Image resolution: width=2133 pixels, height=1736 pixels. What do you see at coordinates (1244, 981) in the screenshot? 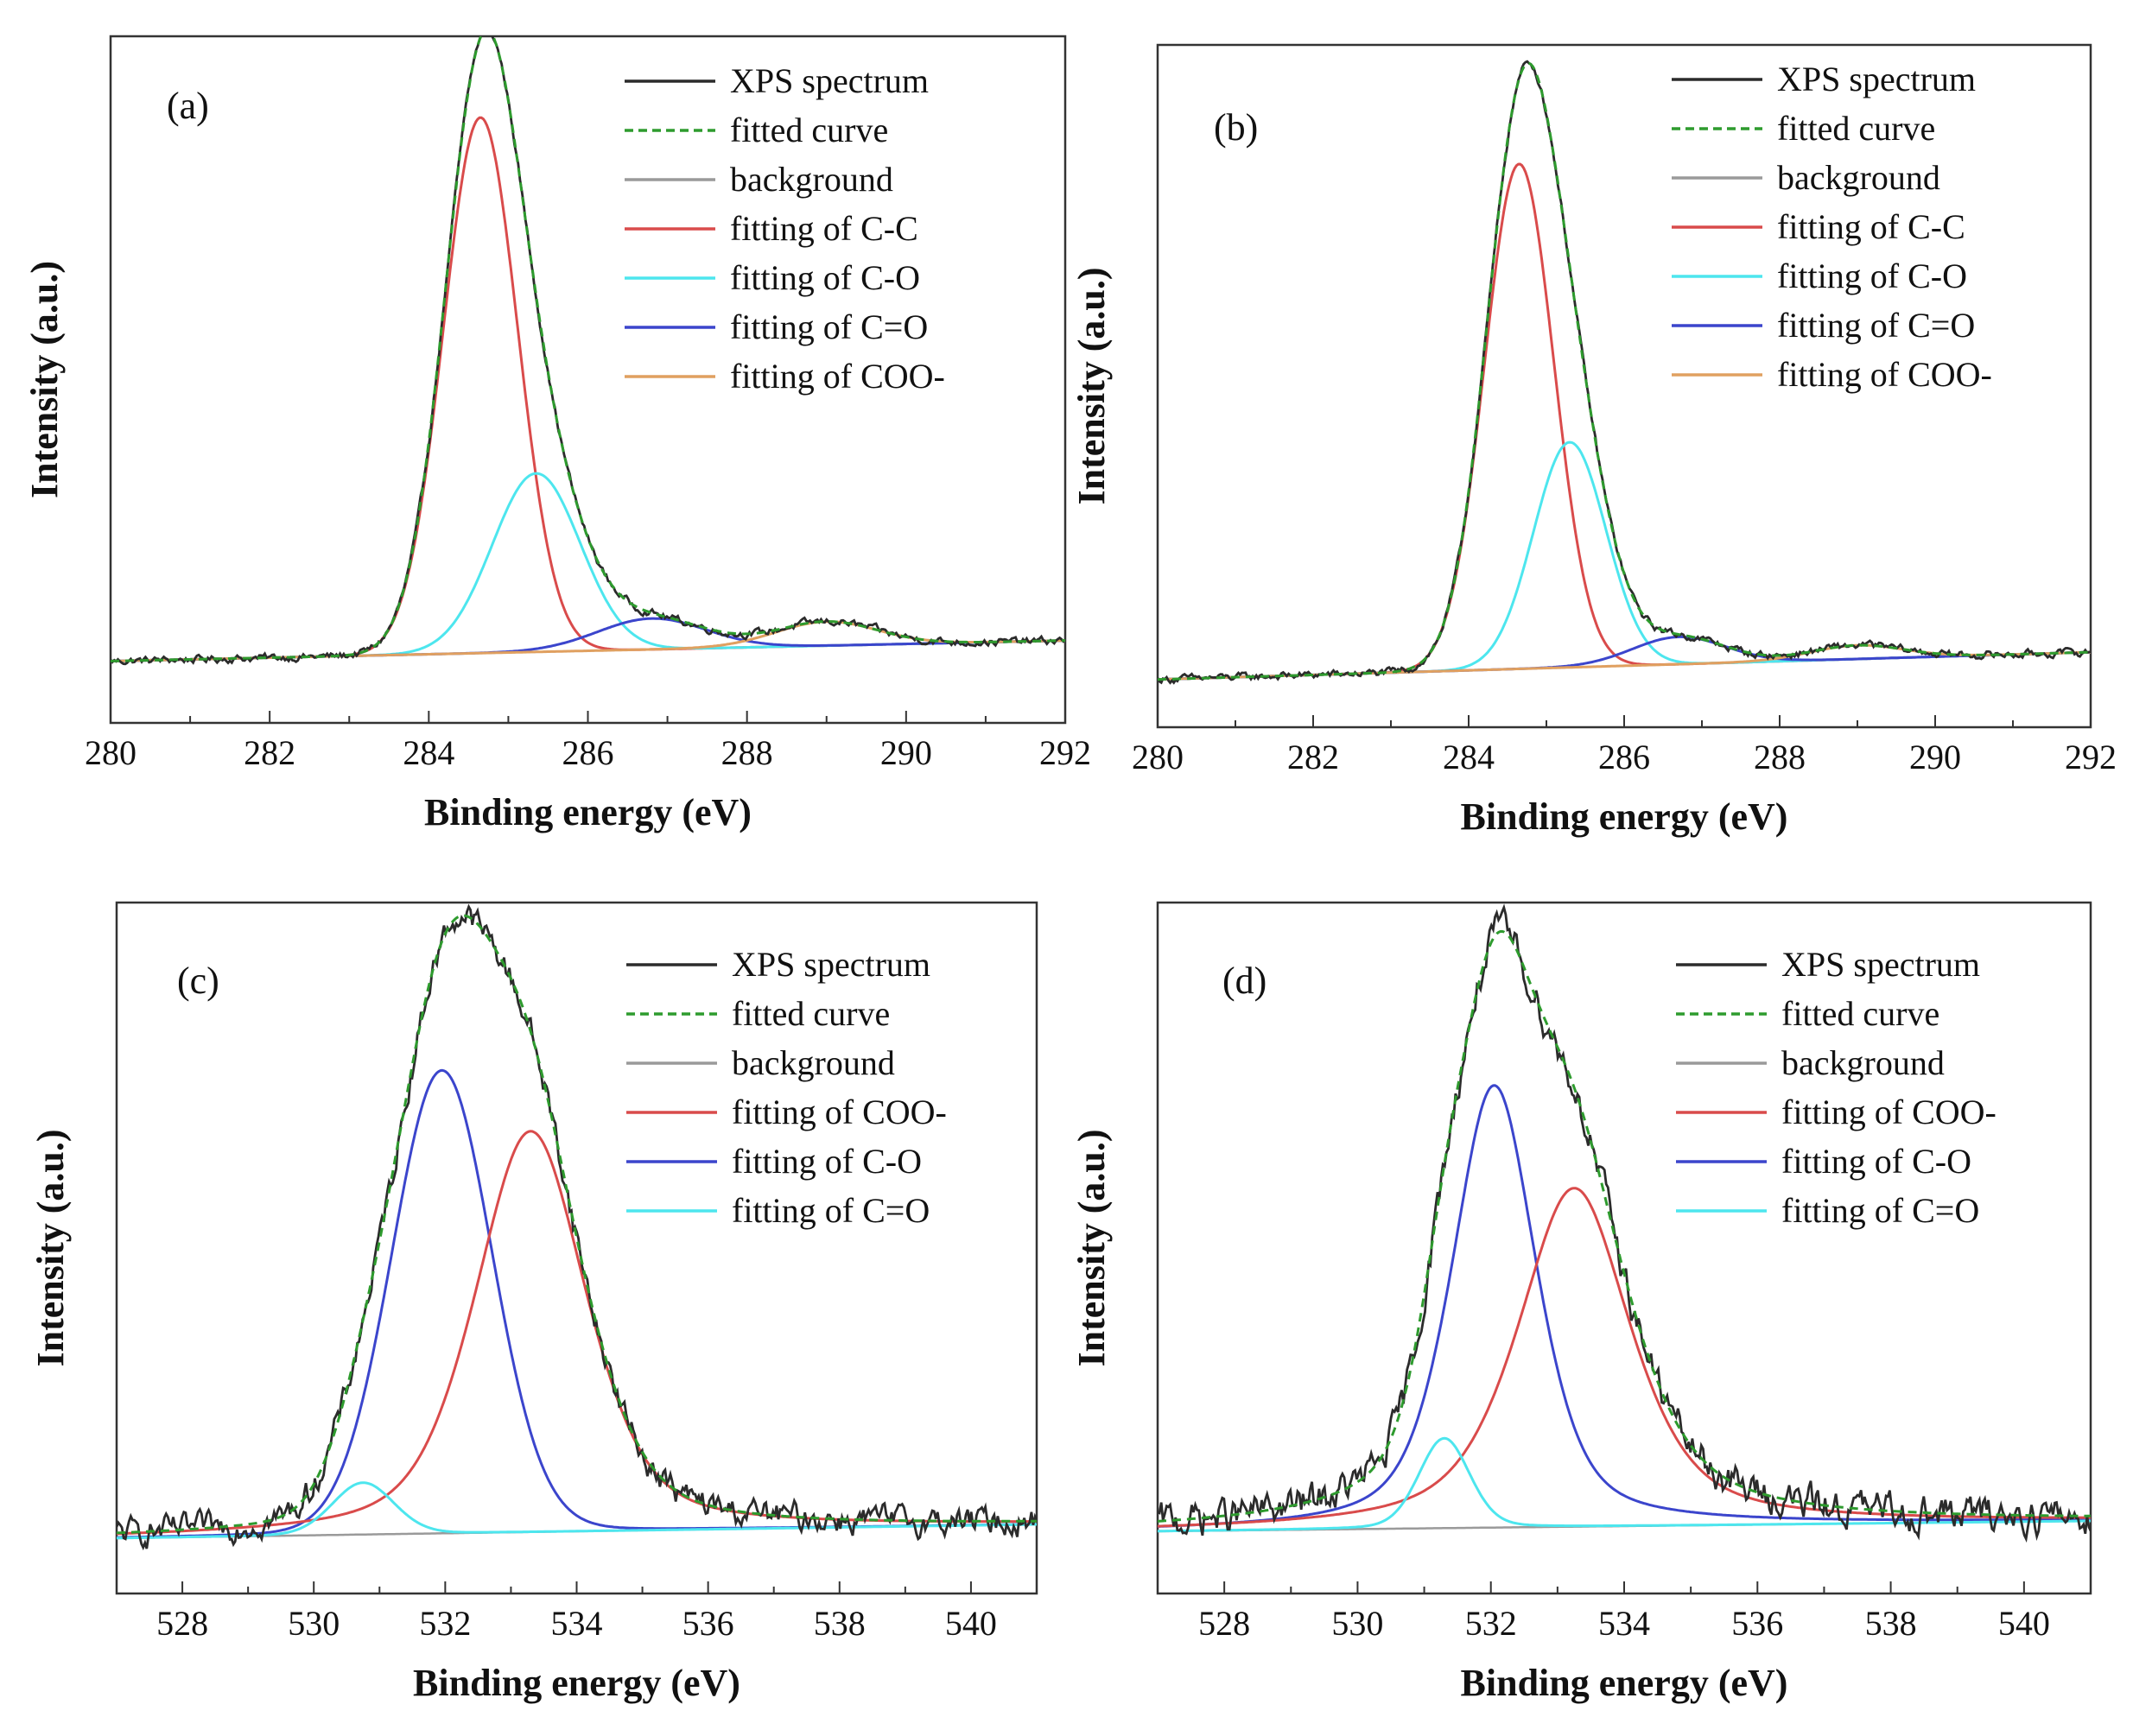
I see `panel-label: (d)` at bounding box center [1244, 981].